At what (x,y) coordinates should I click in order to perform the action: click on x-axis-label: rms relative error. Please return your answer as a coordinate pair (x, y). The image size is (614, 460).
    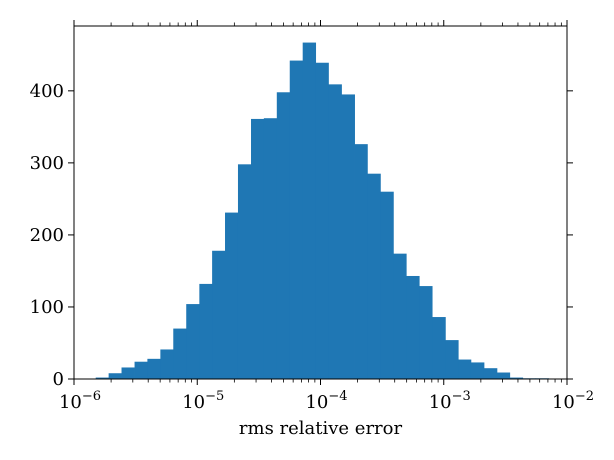
    Looking at the image, I should click on (321, 428).